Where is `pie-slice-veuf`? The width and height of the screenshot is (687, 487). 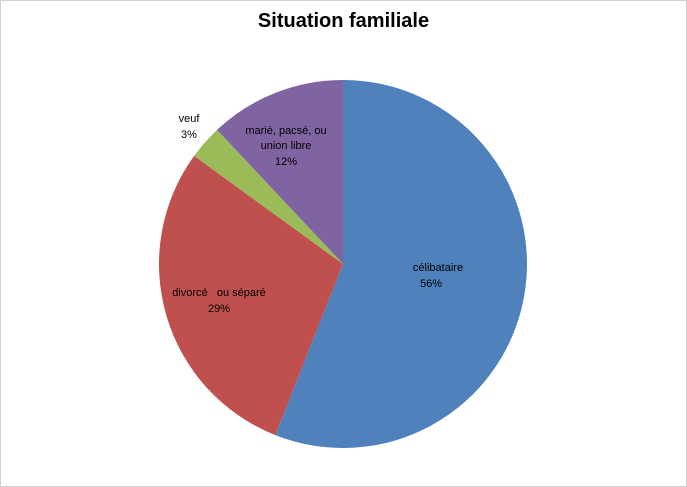
pie-slice-veuf is located at coordinates (268, 196).